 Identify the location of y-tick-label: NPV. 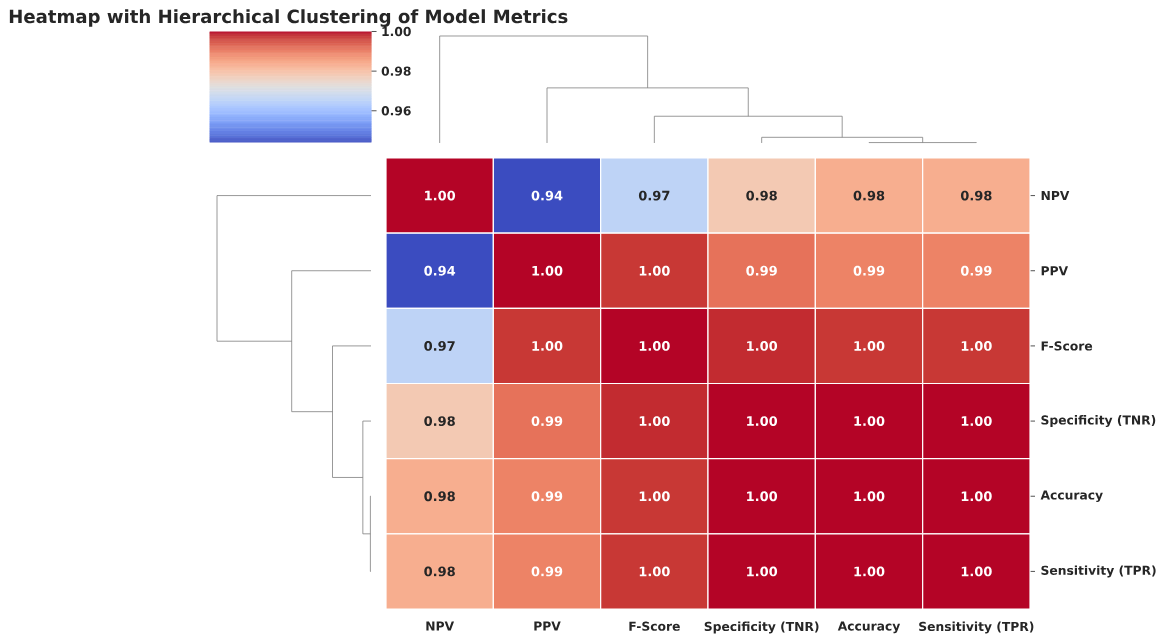
(1055, 196).